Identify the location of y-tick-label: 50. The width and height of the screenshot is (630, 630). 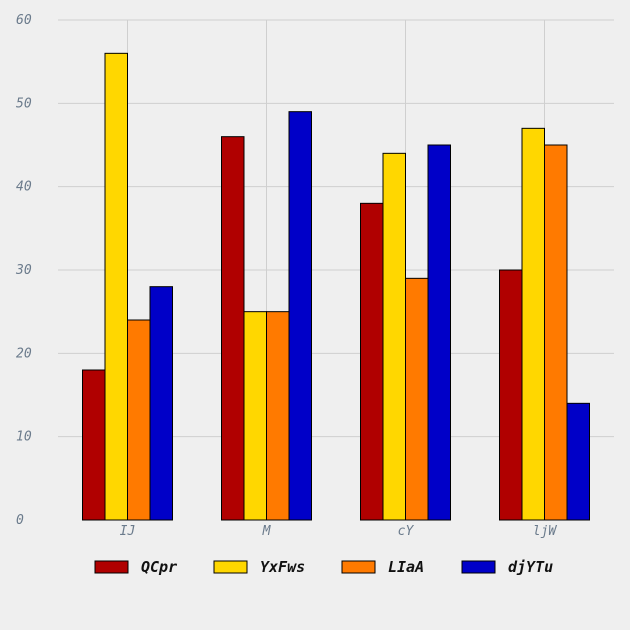
(24, 103).